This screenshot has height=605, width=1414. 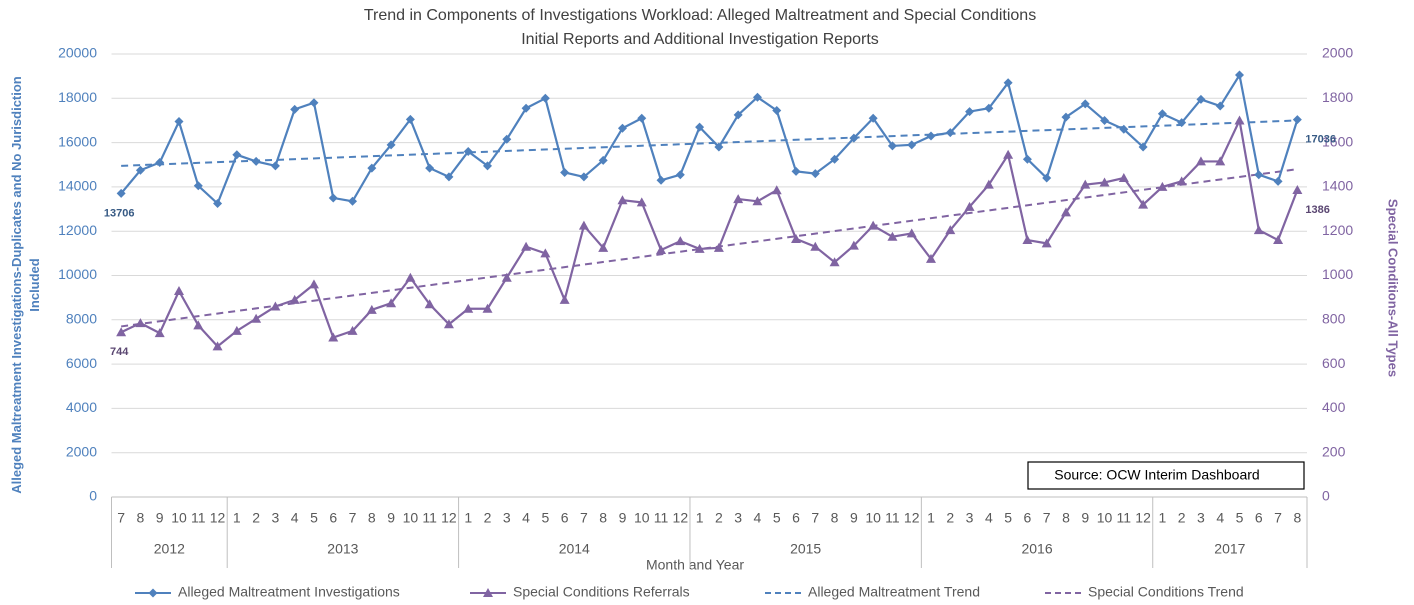 I want to click on data-label: 1386, so click(x=1317, y=210).